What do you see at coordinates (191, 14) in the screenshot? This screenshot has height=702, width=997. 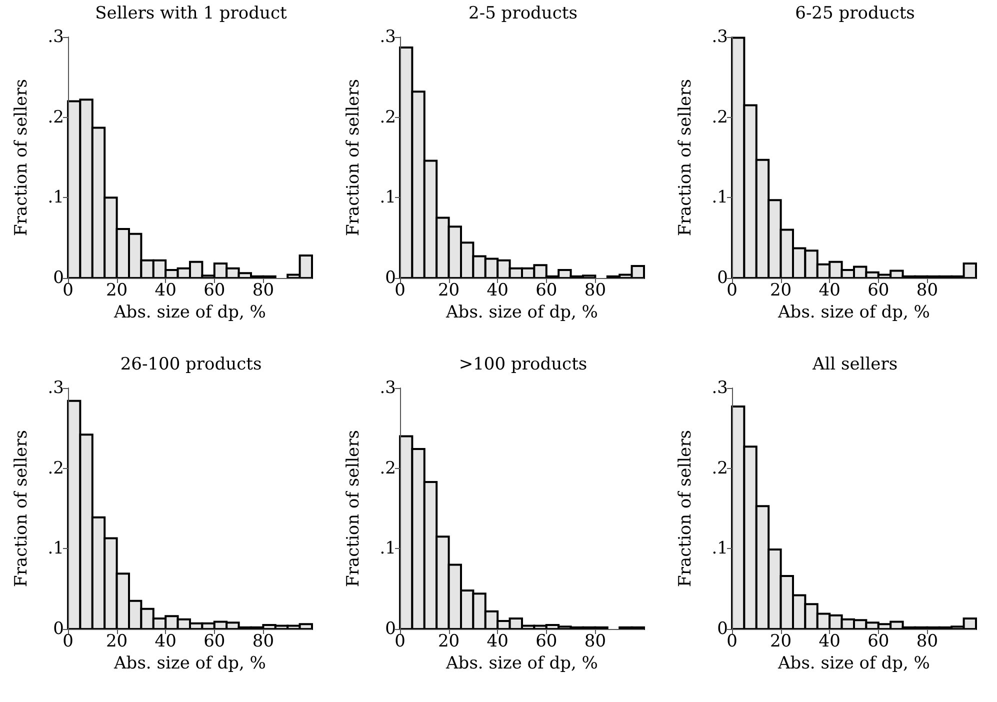 I see `chart-title: Sellers with 1 product` at bounding box center [191, 14].